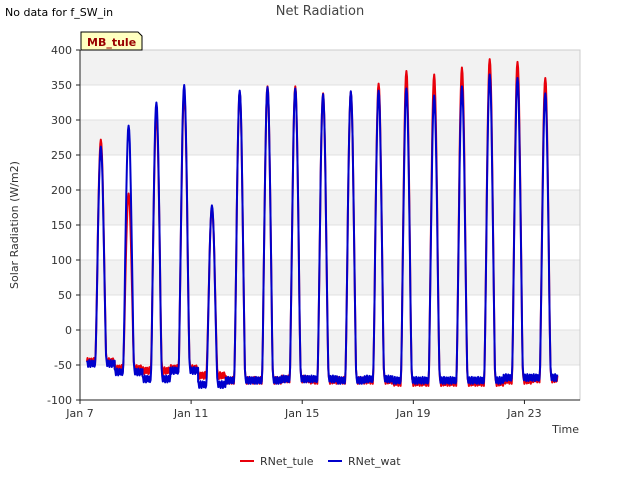 This screenshot has width=640, height=480. Describe the element at coordinates (190, 413) in the screenshot. I see `x-tick-label: Jan 11` at that location.